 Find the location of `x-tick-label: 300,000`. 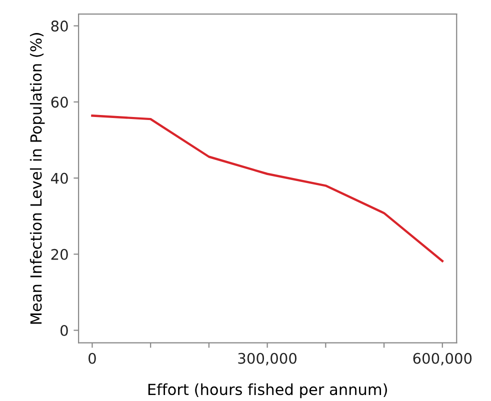

x-tick-label: 300,000 is located at coordinates (267, 359).